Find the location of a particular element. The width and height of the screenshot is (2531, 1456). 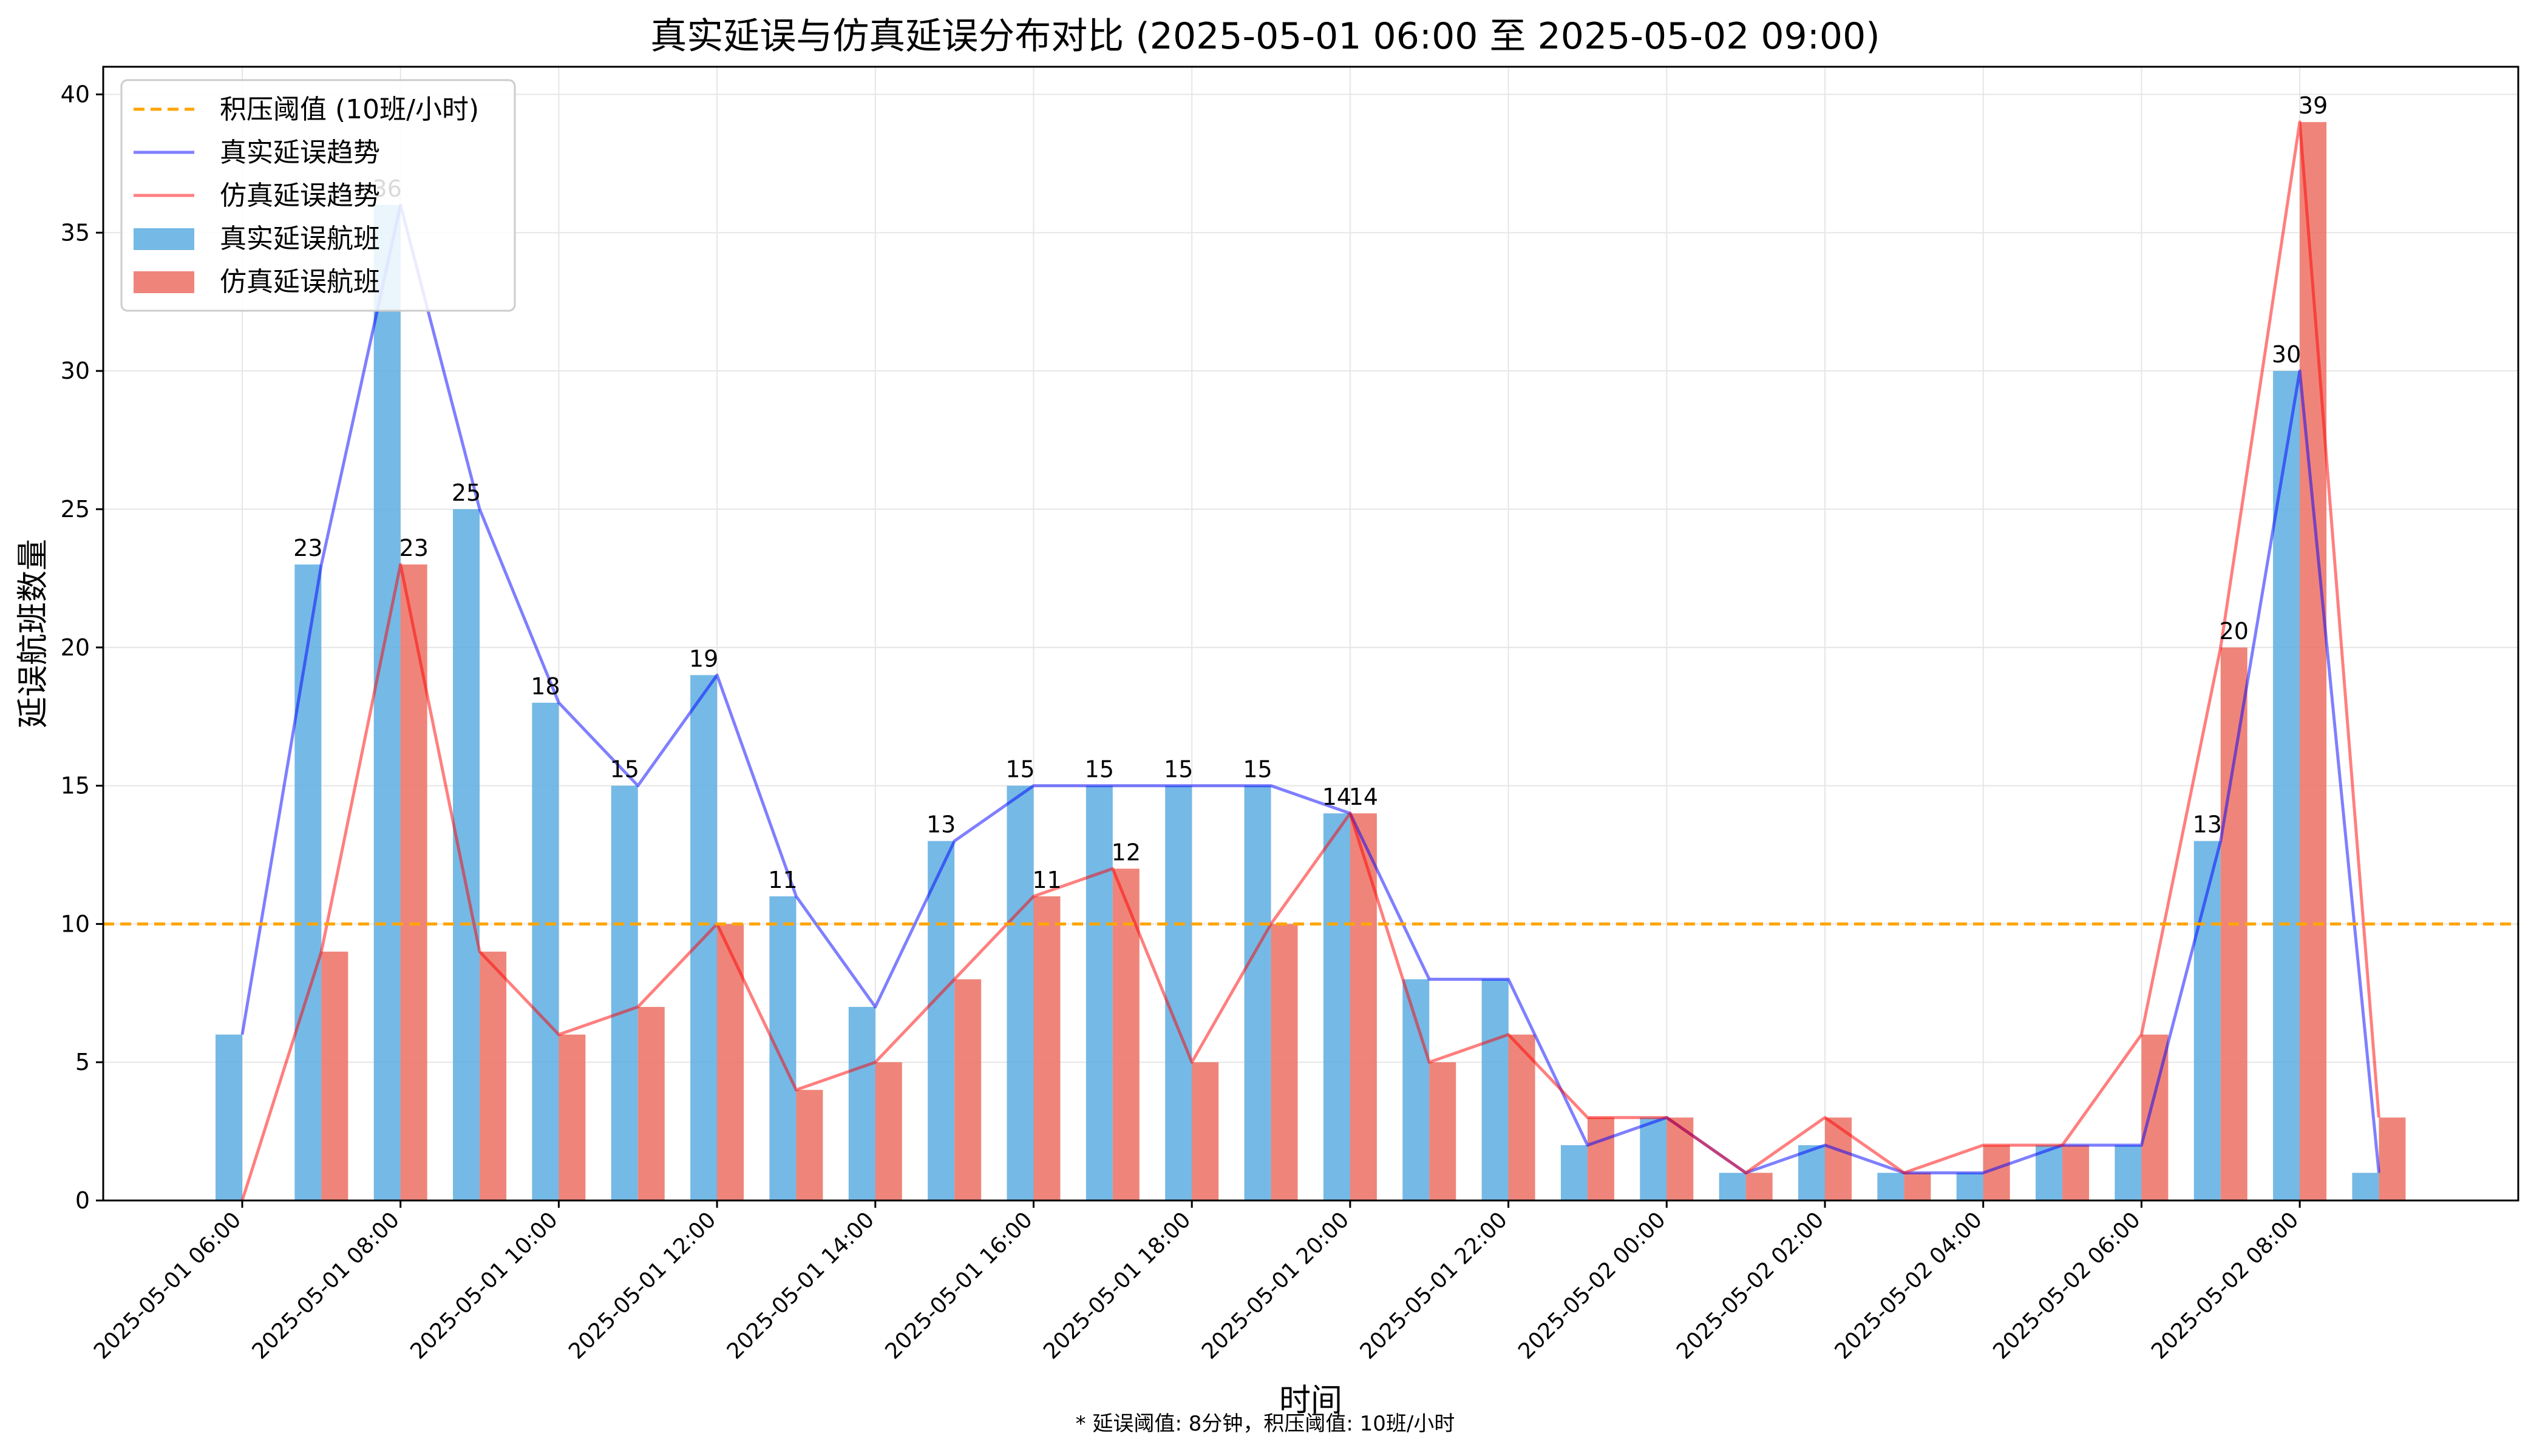

y-axis: 0 5 10 15 20 25 30 35 40 is located at coordinates (82, 647).